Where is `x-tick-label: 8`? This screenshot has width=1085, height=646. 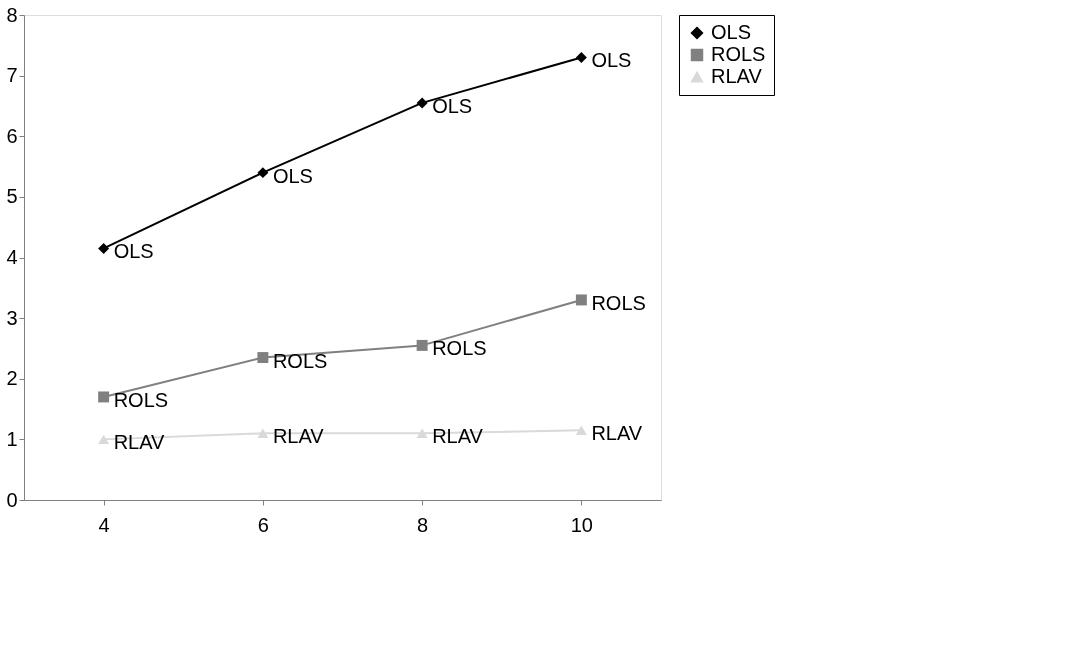 x-tick-label: 8 is located at coordinates (423, 524).